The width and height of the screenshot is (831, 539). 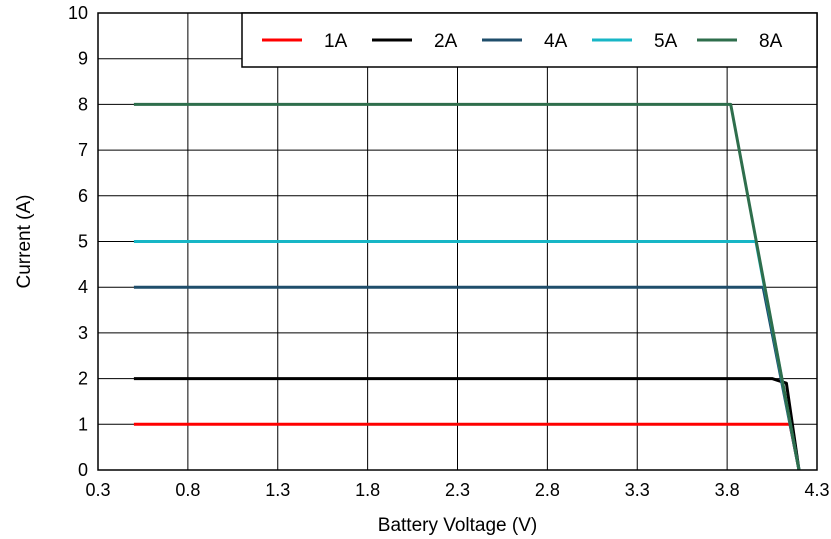 I want to click on legend-label-1A: 1A, so click(x=336, y=41).